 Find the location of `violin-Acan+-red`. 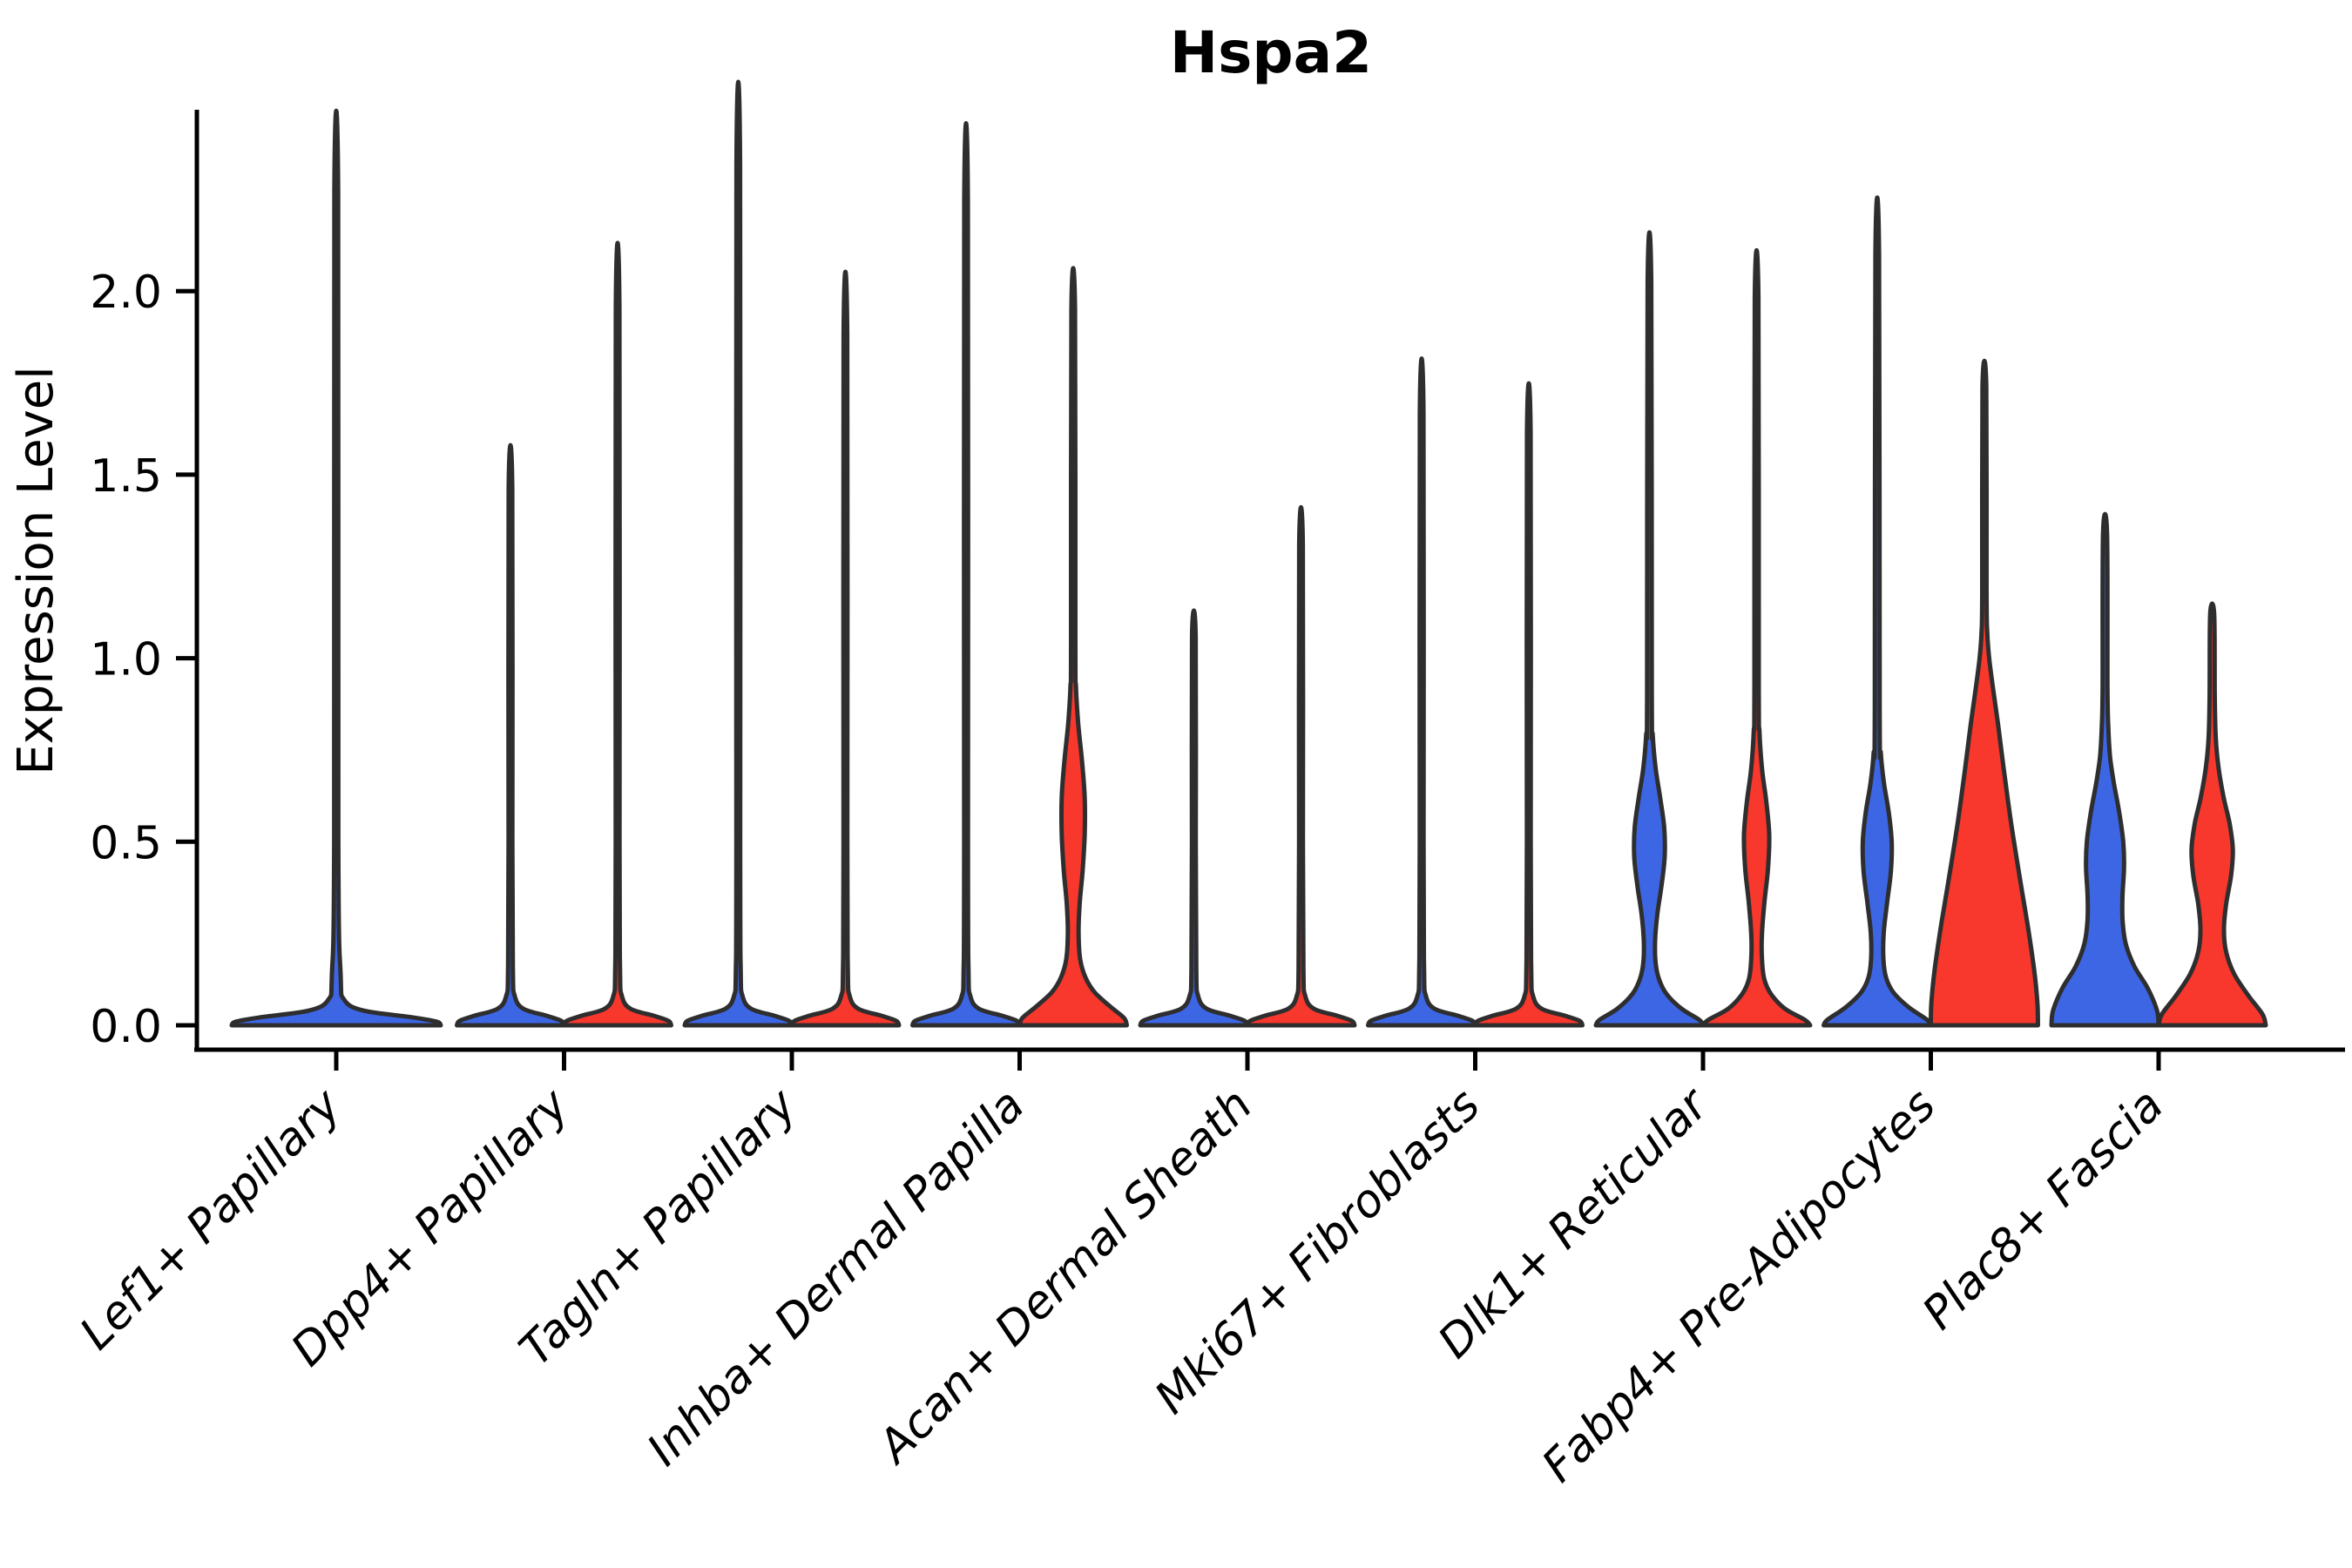

violin-Acan+-red is located at coordinates (1301, 766).